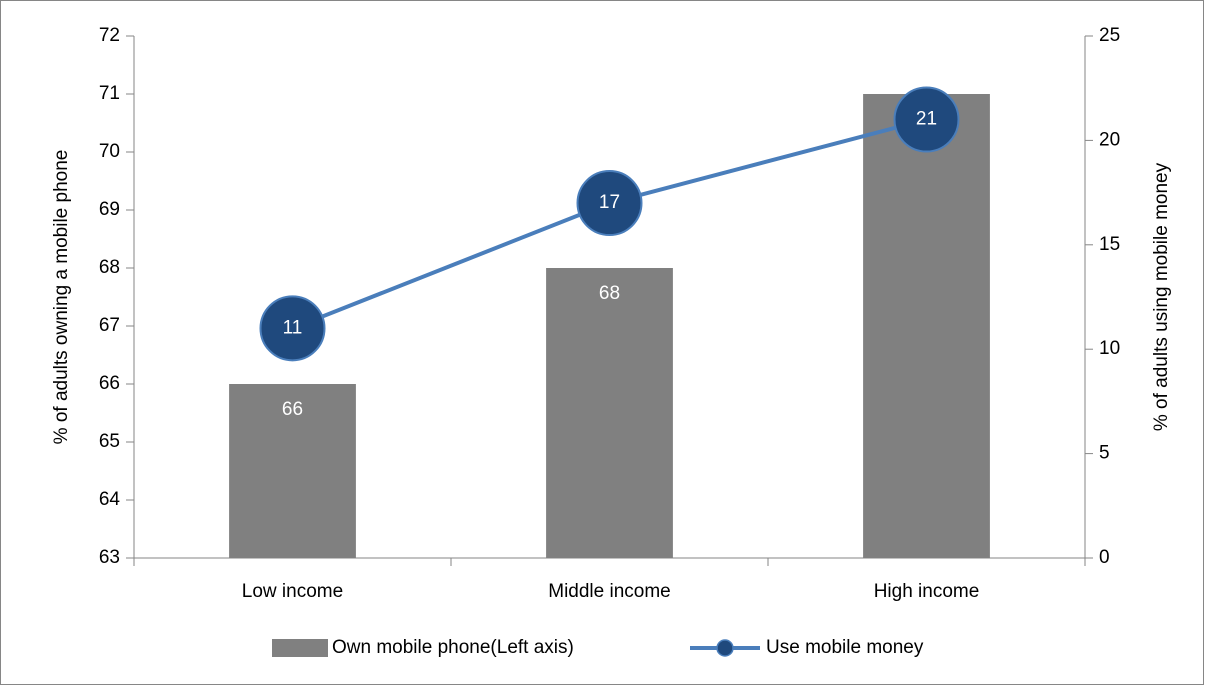 This screenshot has height=691, width=1205. What do you see at coordinates (109, 267) in the screenshot?
I see `y-tick-label: 68` at bounding box center [109, 267].